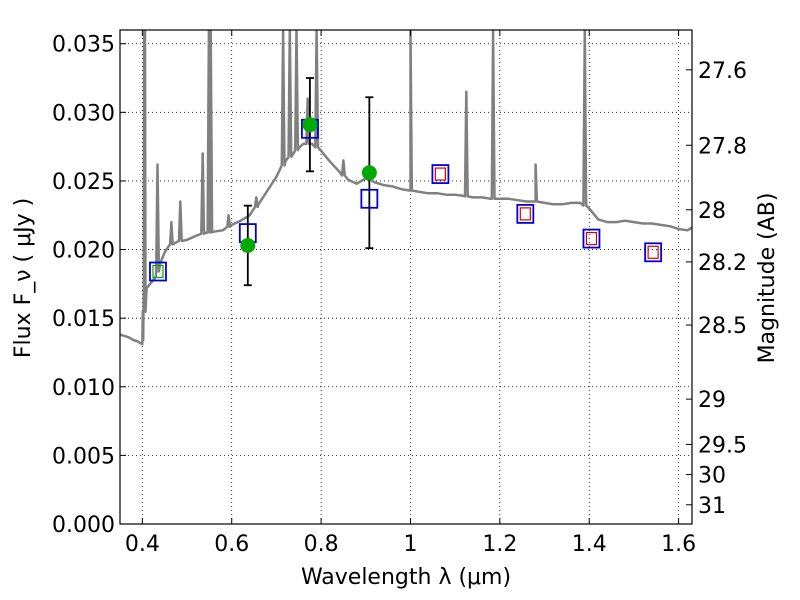 The width and height of the screenshot is (800, 600). What do you see at coordinates (767, 278) in the screenshot?
I see `magnitude-axis-label: Magnitude (AB)` at bounding box center [767, 278].